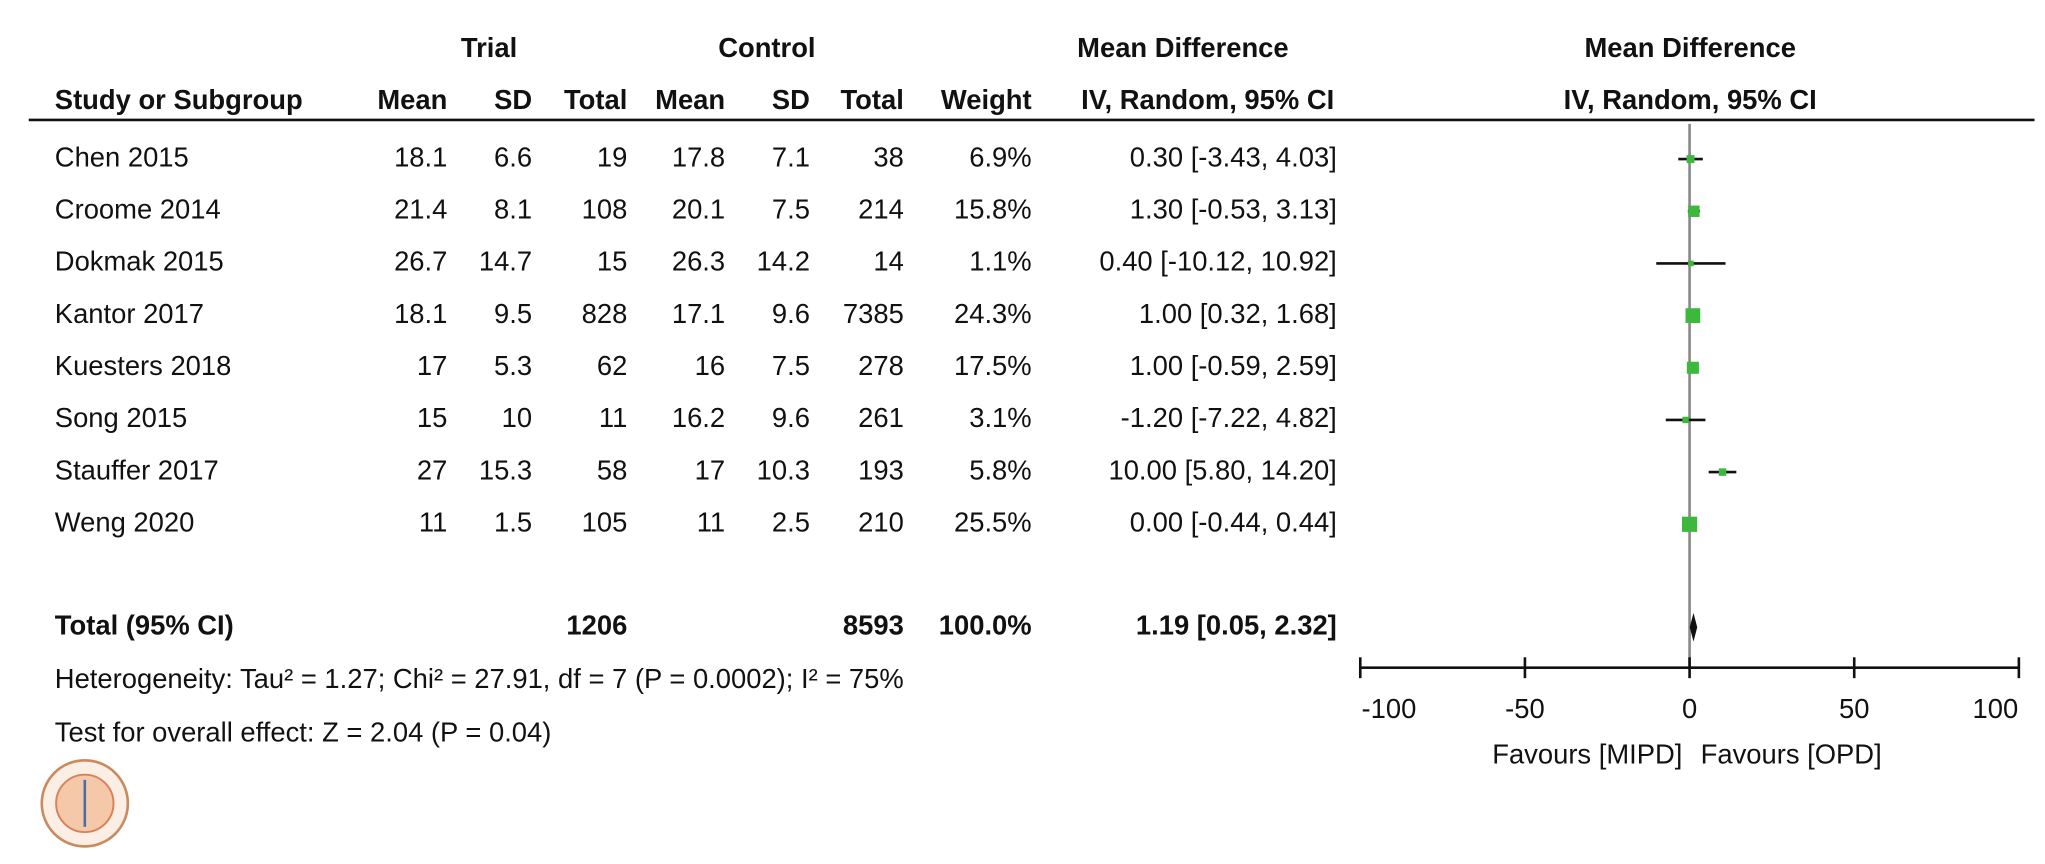 The height and width of the screenshot is (864, 2045). Describe the element at coordinates (985, 625) in the screenshot. I see `table-cell: 100.0%` at that location.